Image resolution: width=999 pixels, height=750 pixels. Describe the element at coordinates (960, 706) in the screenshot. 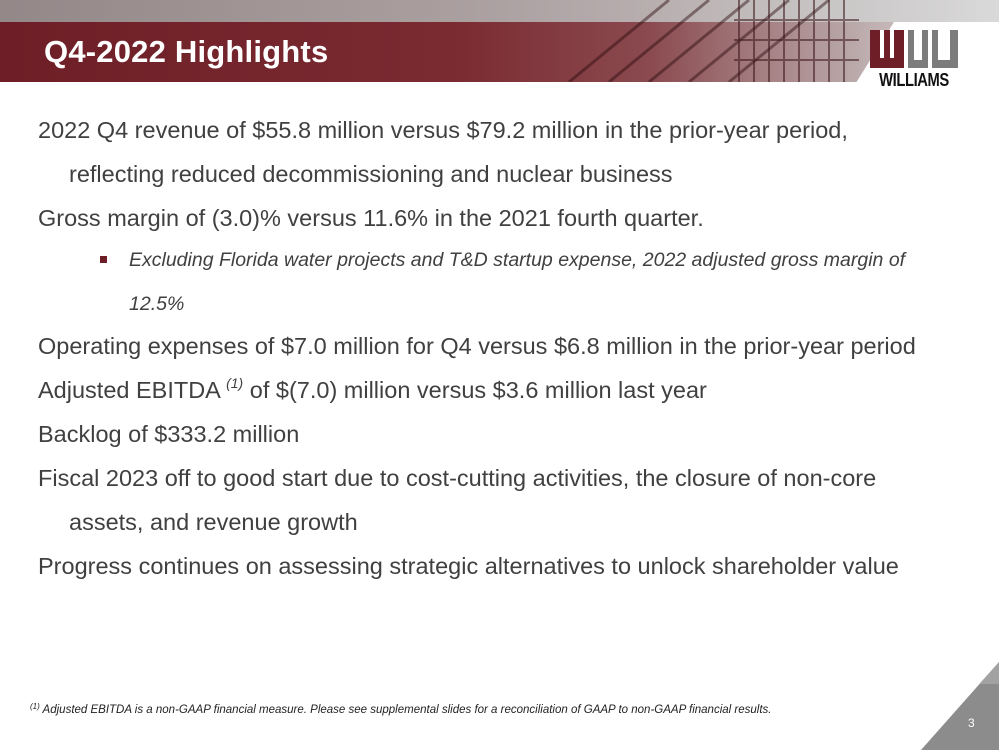

I see `page-corner-decoration` at that location.